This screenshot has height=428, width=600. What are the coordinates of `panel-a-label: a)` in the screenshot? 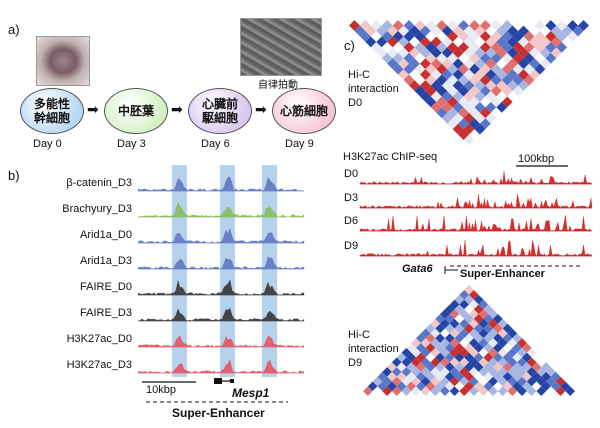 It's located at (14, 29).